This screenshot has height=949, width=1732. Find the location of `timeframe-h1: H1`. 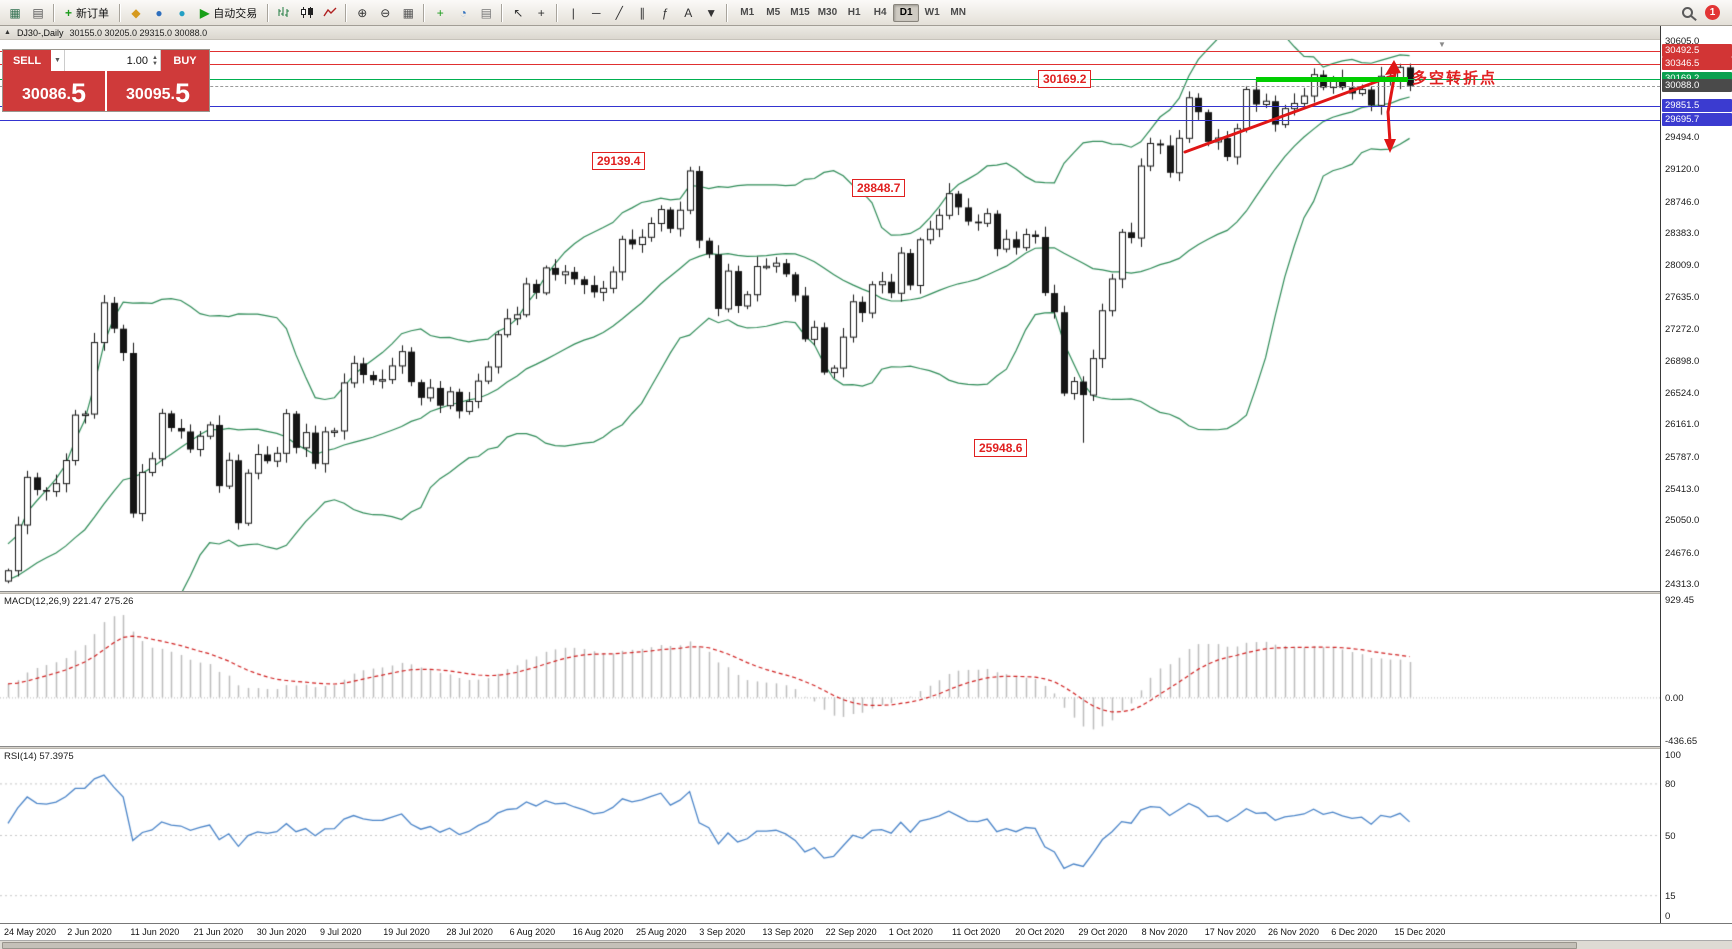

timeframe-h1: H1 is located at coordinates (854, 12).